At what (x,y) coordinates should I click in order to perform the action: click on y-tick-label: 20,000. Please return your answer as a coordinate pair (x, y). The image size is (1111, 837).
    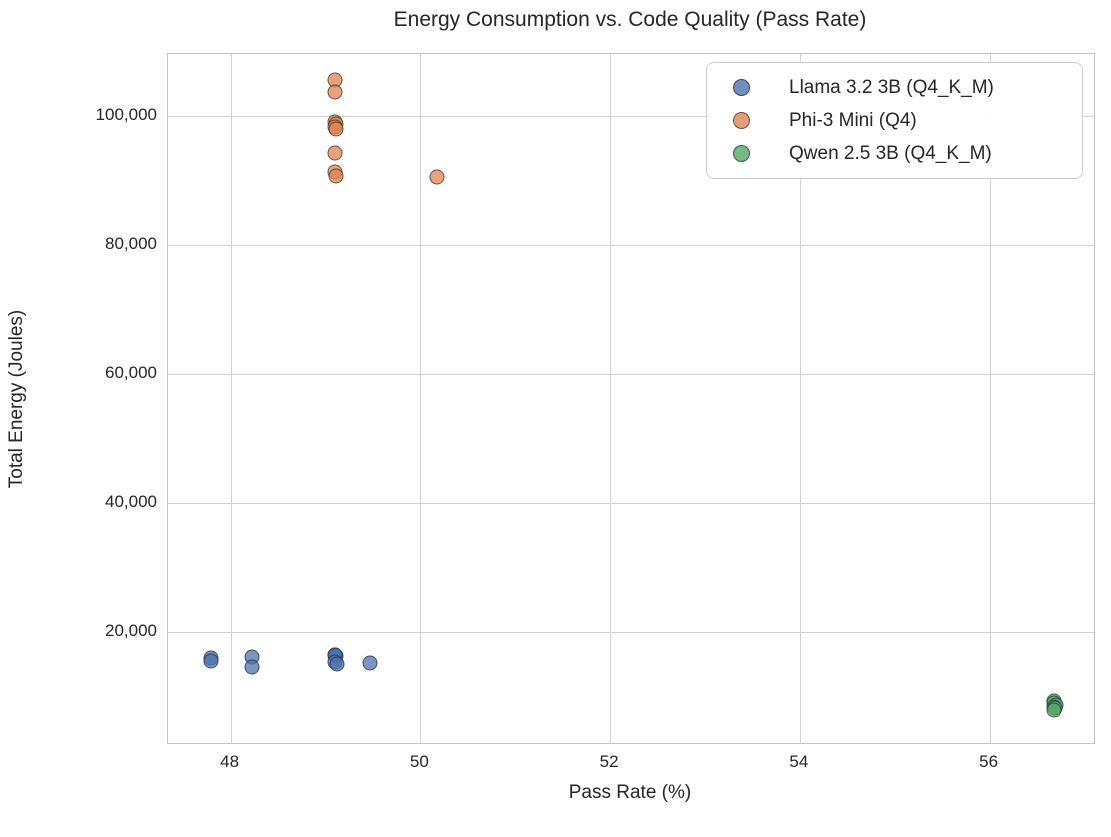
    Looking at the image, I should click on (131, 631).